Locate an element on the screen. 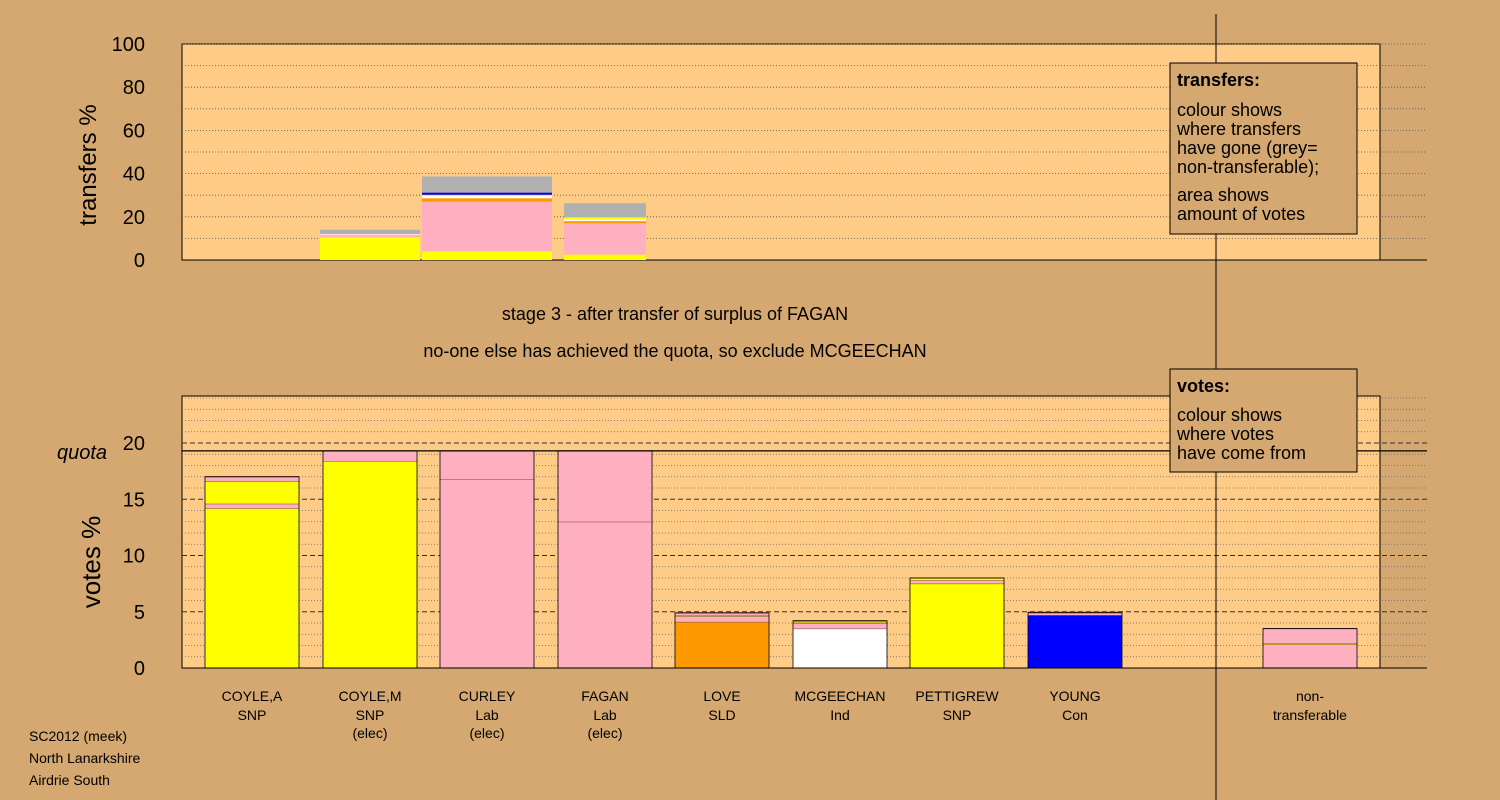 This screenshot has width=1500, height=800. candidate-name: COYLE,A is located at coordinates (252, 696).